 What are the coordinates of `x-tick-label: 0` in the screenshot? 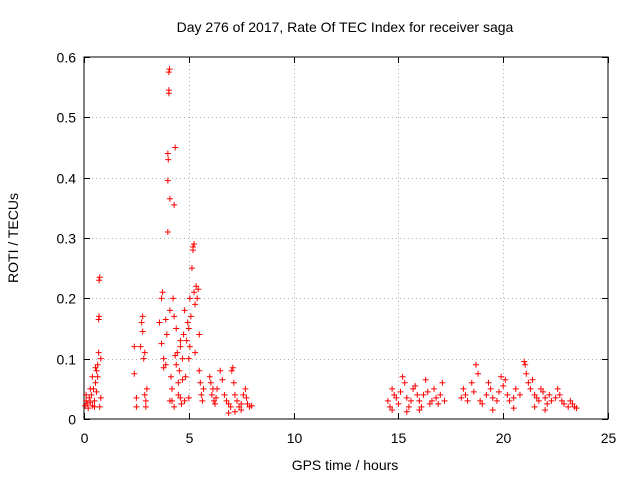 It's located at (85, 438).